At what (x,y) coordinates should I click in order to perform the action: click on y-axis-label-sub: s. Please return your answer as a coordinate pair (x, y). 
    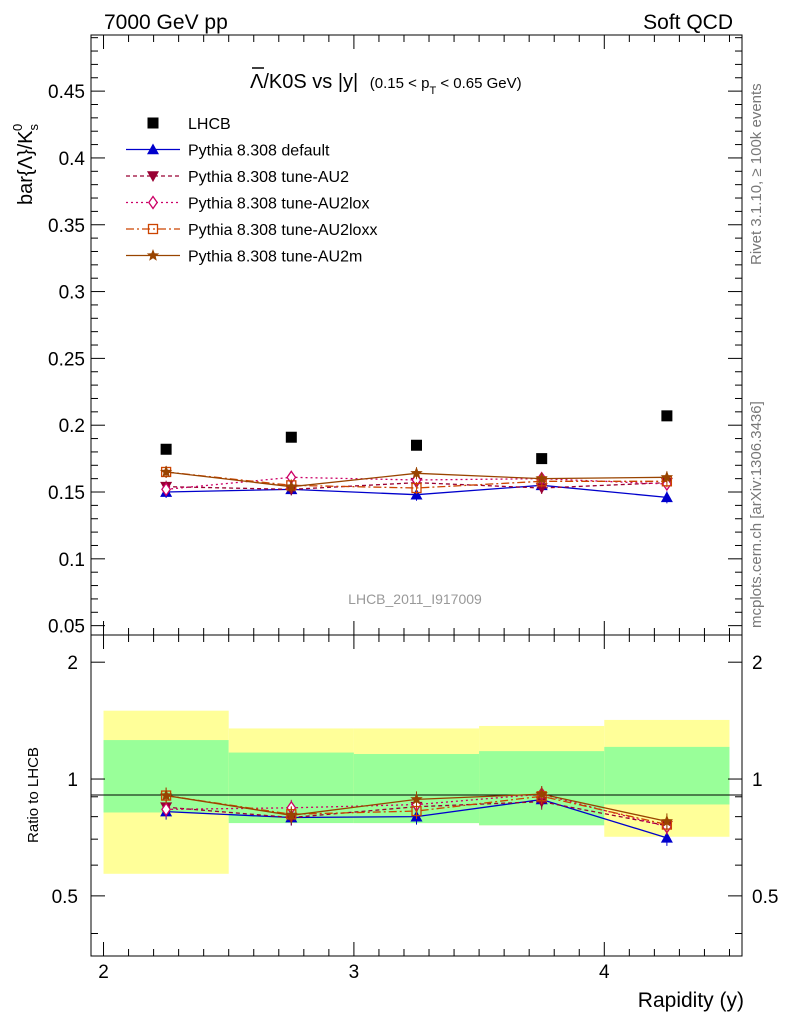
    Looking at the image, I should click on (33, 126).